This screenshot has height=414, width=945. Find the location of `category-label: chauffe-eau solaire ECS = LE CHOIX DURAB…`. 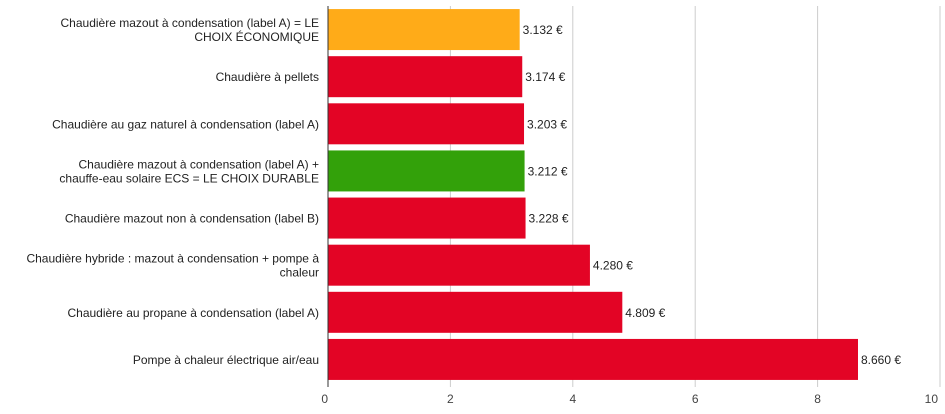

category-label: chauffe-eau solaire ECS = LE CHOIX DURAB… is located at coordinates (189, 178).